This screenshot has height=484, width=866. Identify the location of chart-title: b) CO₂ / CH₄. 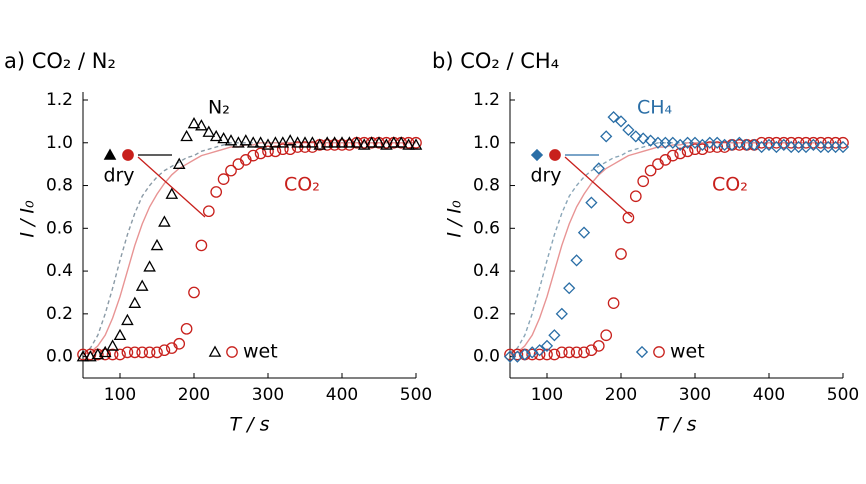
(495, 61).